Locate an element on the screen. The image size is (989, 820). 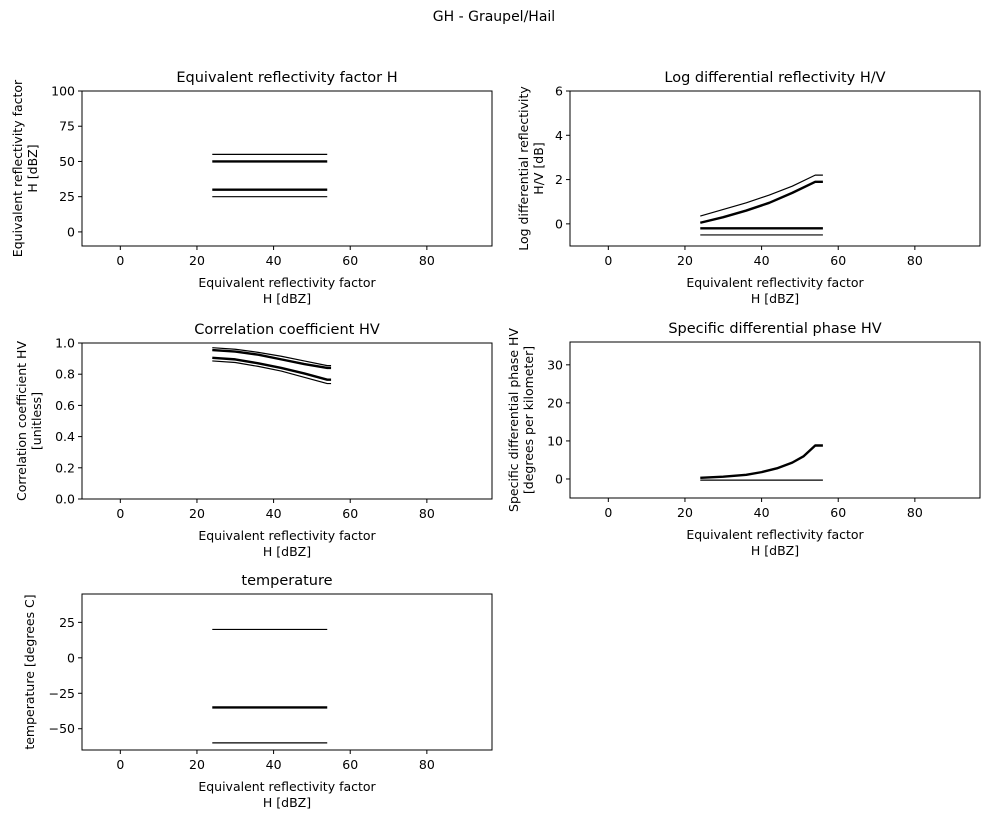
x-tick-label-rhohv-4: 80 is located at coordinates (427, 513).